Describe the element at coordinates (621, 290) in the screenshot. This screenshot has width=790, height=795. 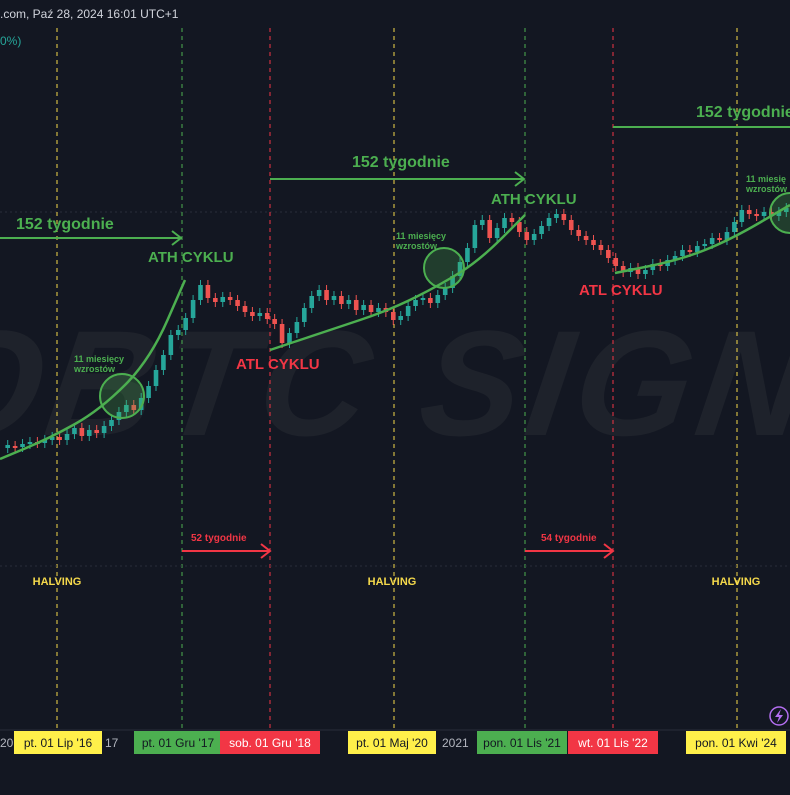
I see `atl-label-2: ATL CYKLU` at that location.